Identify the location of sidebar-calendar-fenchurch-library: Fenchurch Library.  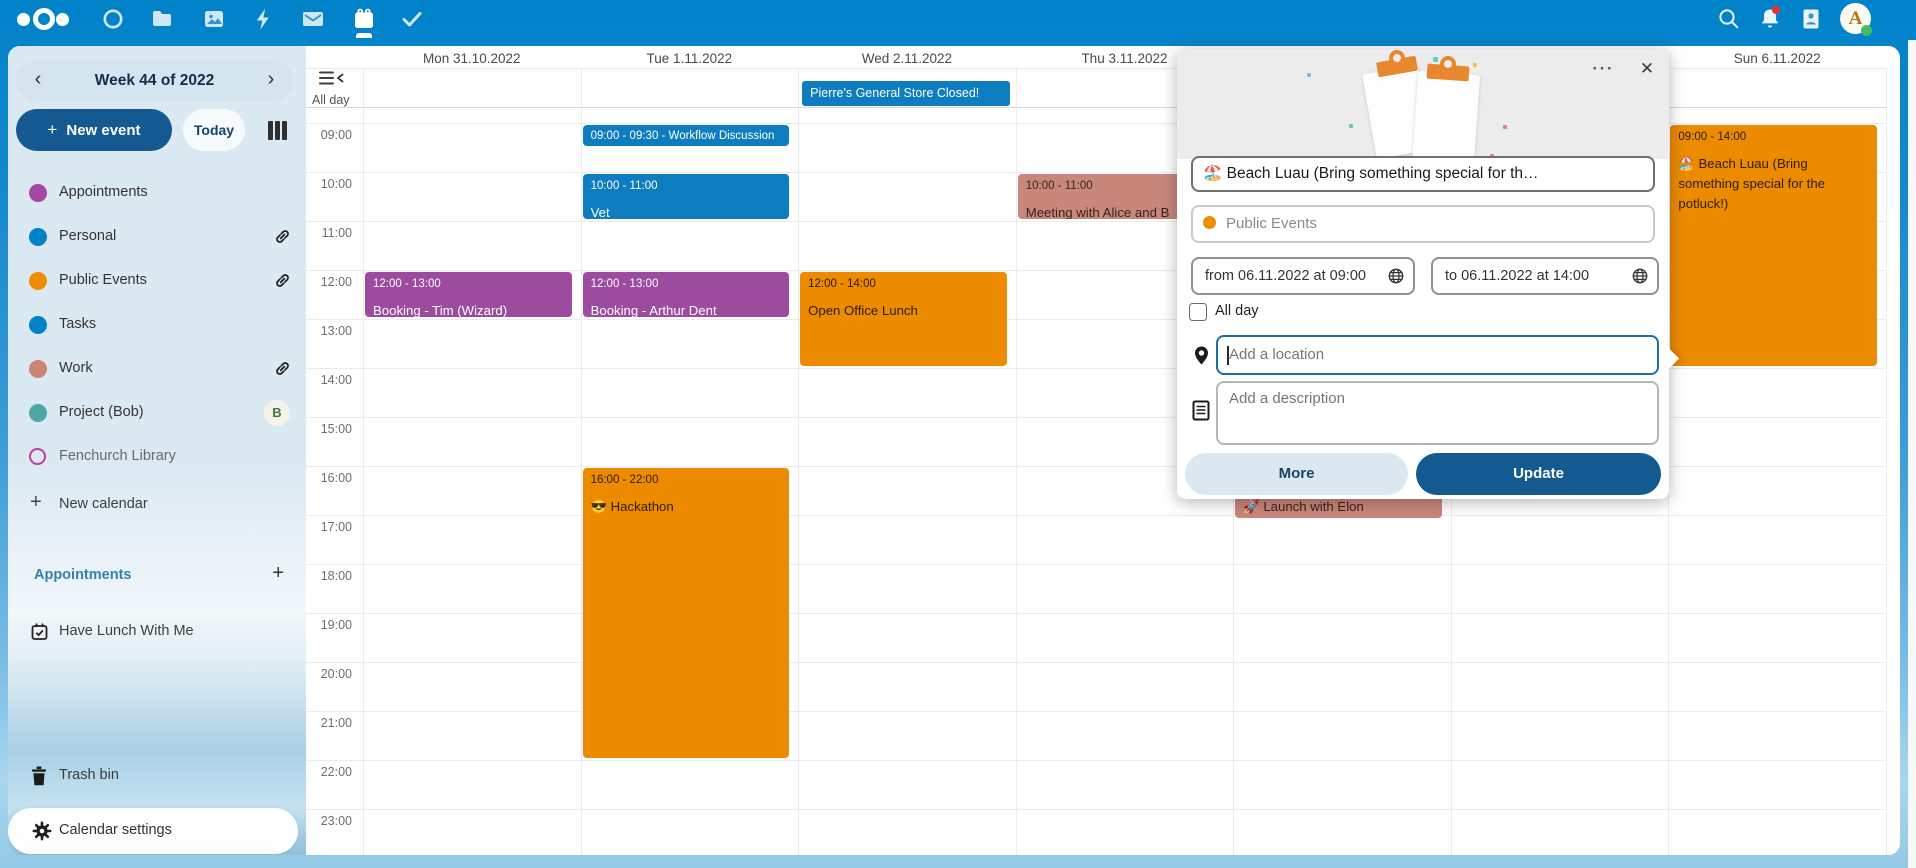
(157, 457).